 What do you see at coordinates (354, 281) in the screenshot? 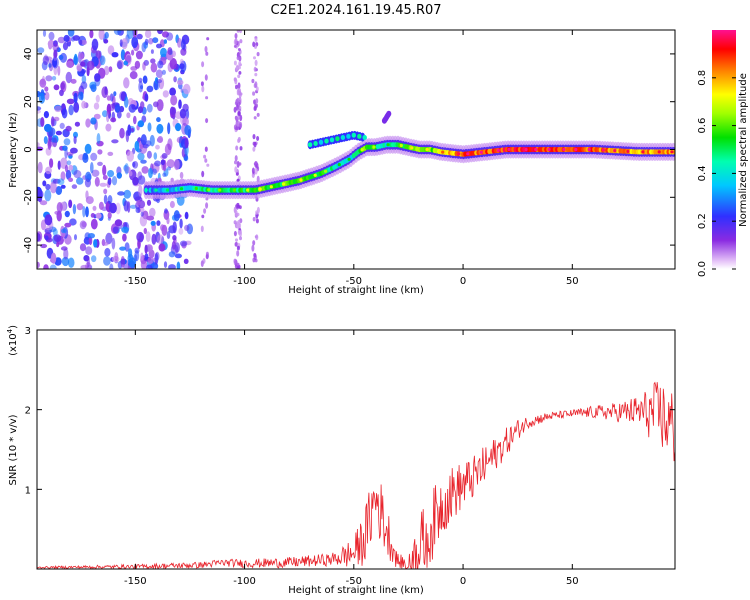
I see `x-tick-label: -50` at bounding box center [354, 281].